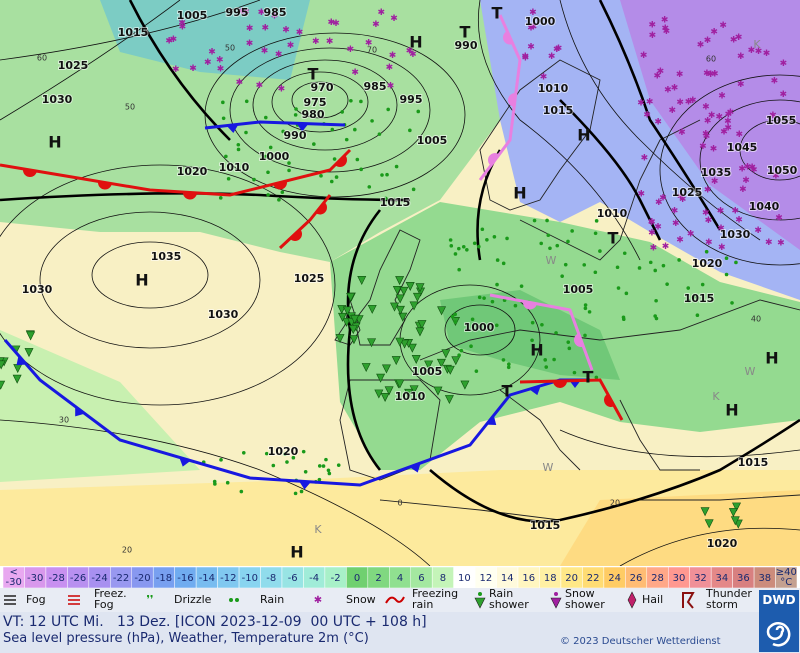  I want to click on legend-label: Fog, so click(104, 604).